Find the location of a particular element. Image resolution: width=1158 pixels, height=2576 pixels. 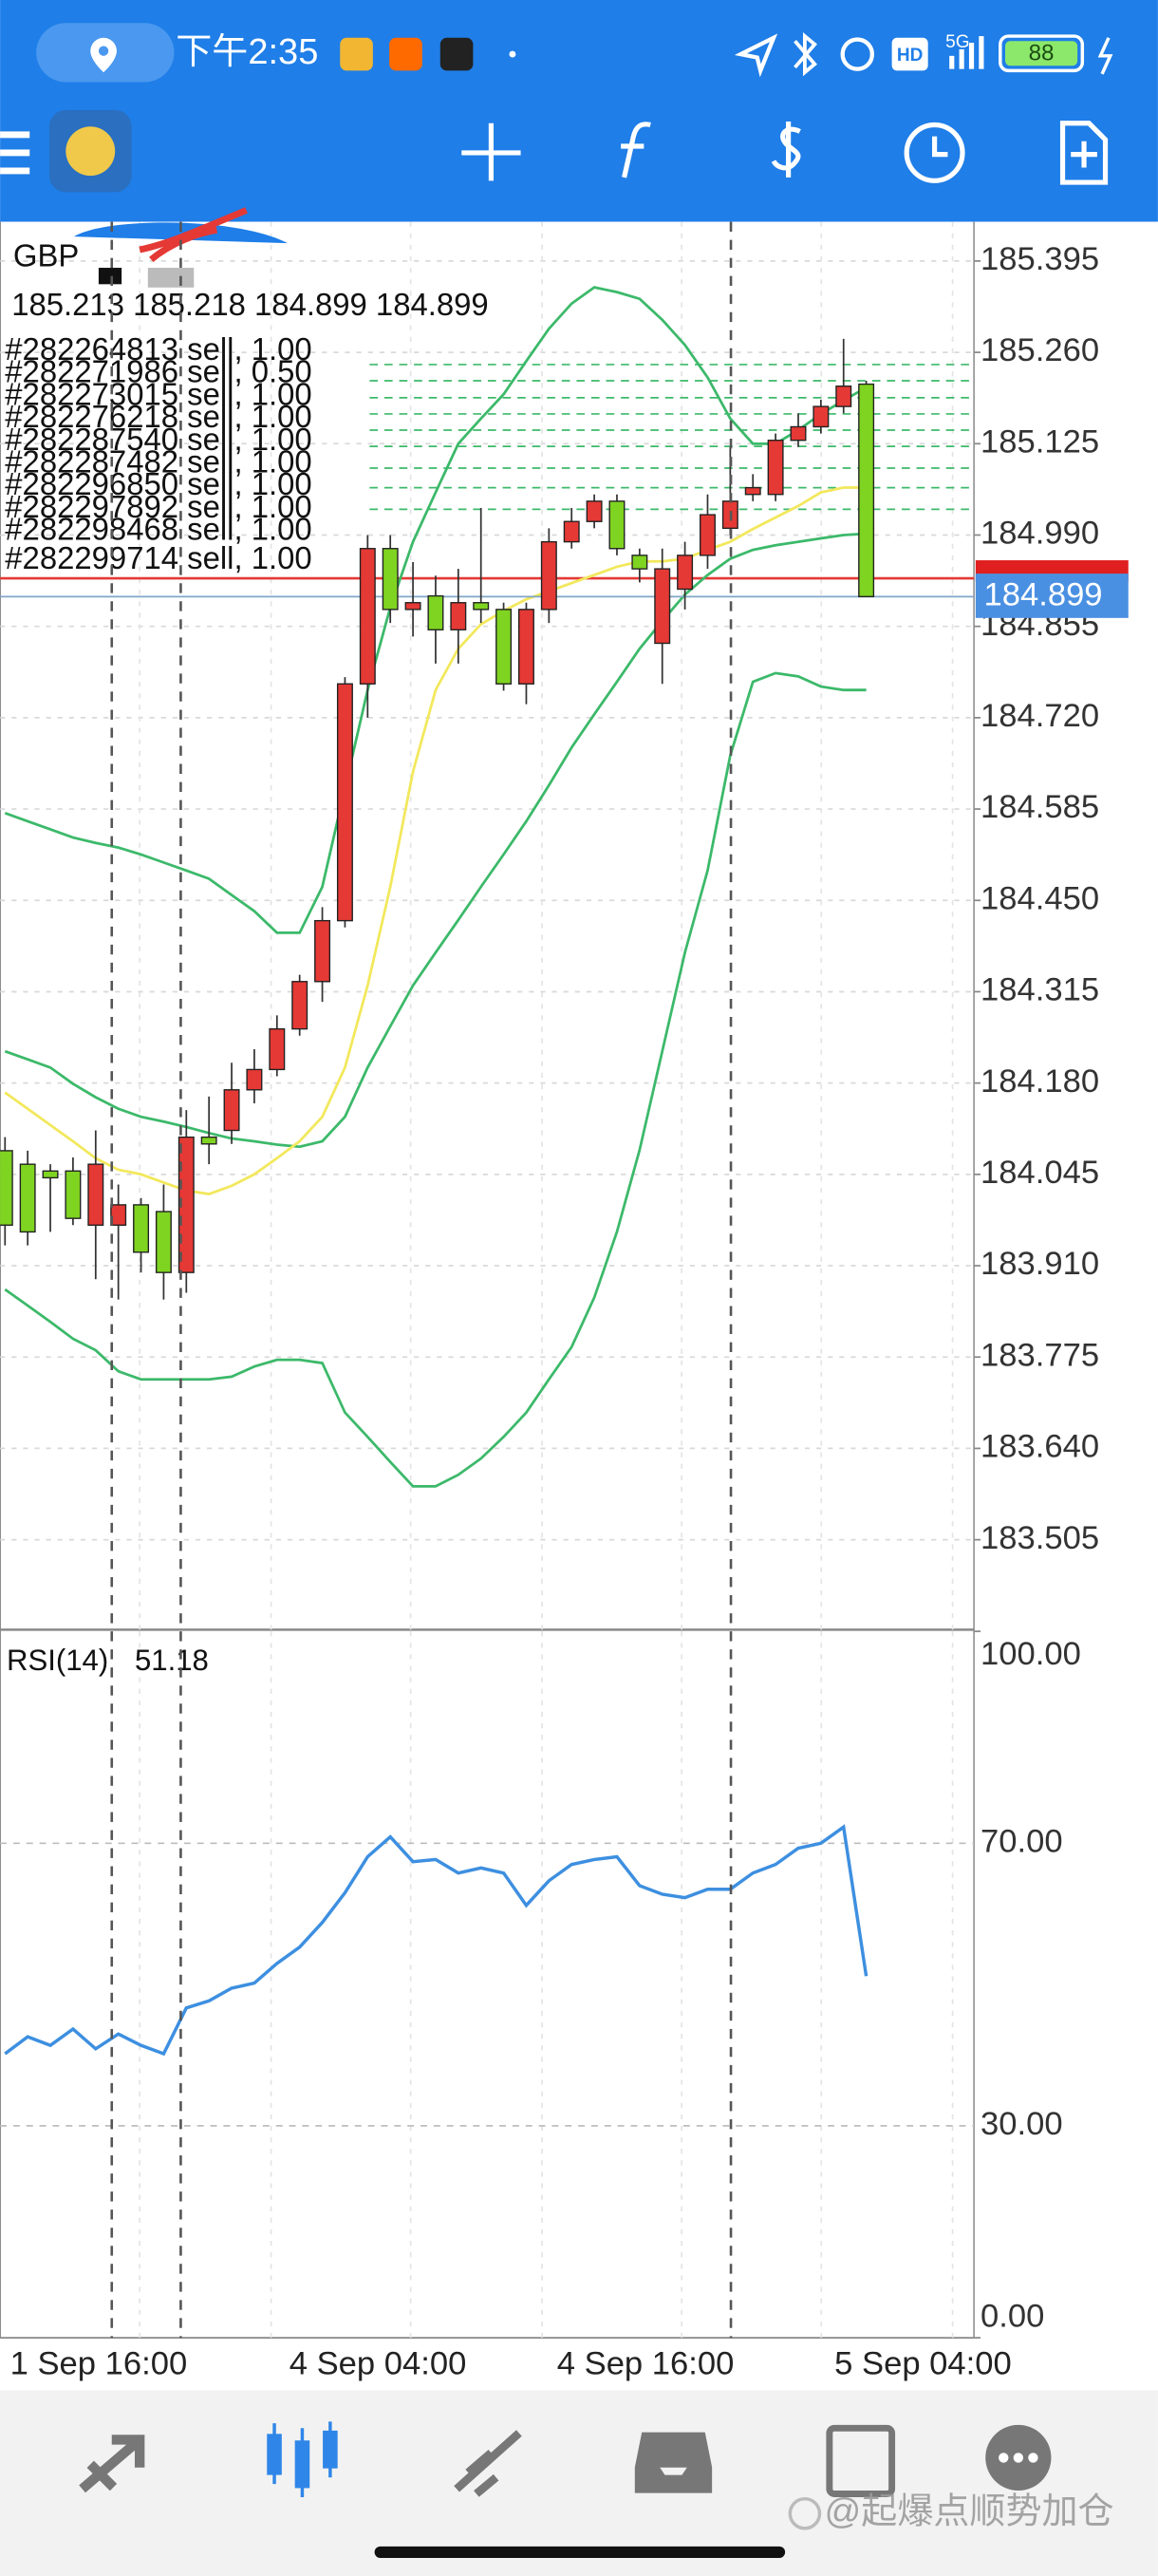

nav-trade is located at coordinates (488, 2463).